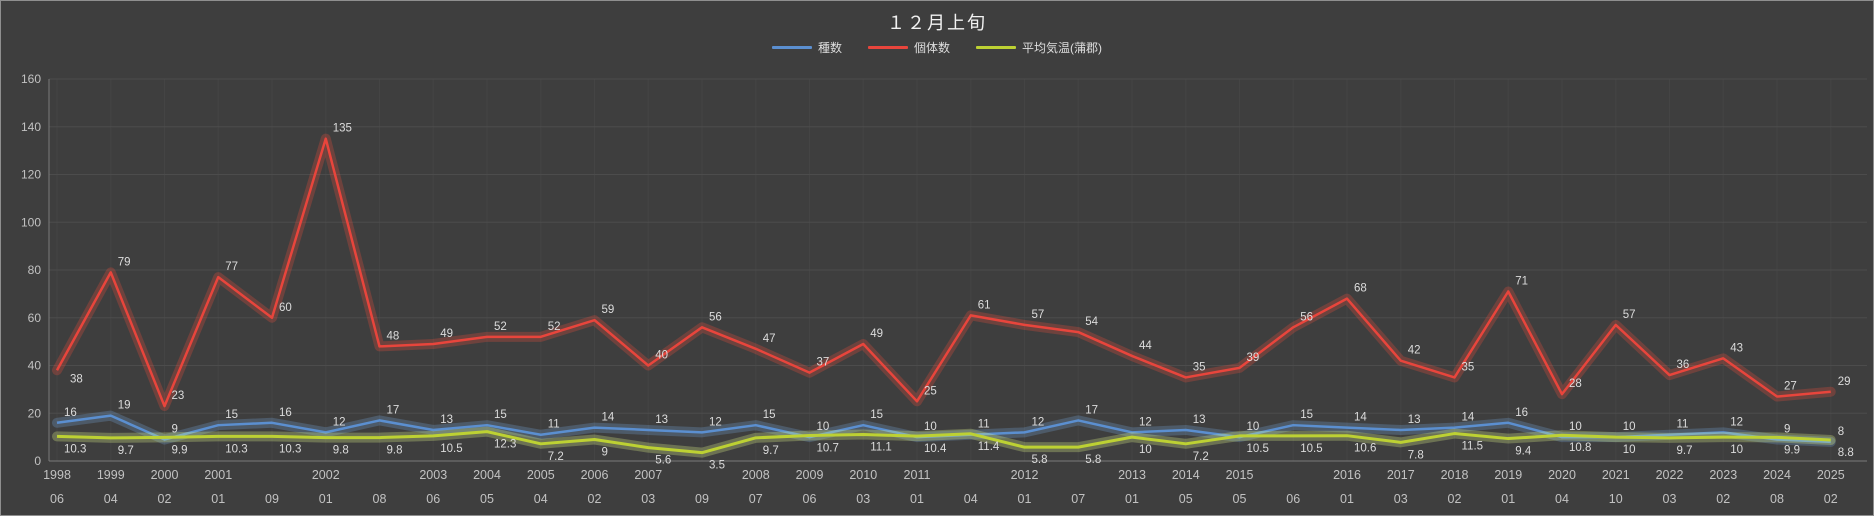 The image size is (1874, 516). I want to click on individual-count-data-label: 42, so click(1414, 351).